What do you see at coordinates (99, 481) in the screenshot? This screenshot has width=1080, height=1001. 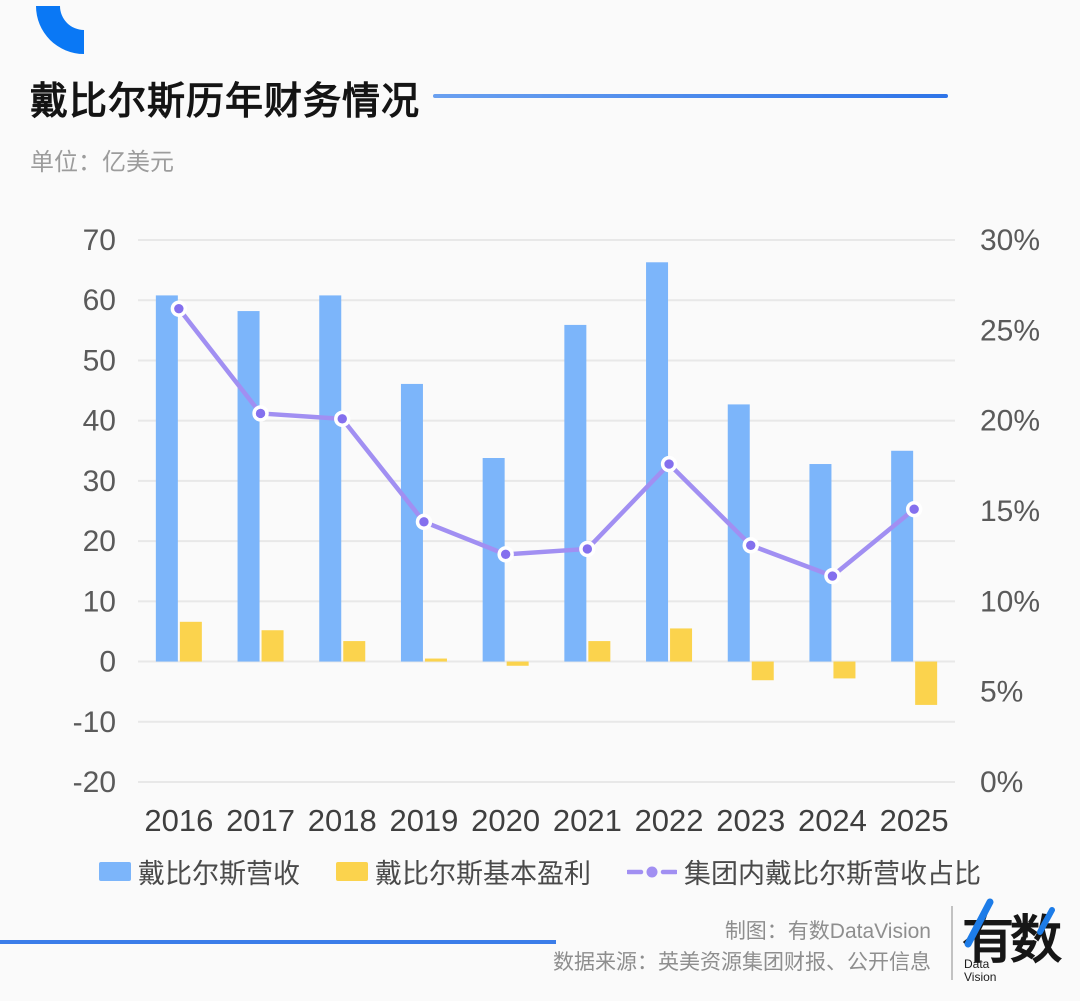 I see `left-axis-tick-label: 30` at bounding box center [99, 481].